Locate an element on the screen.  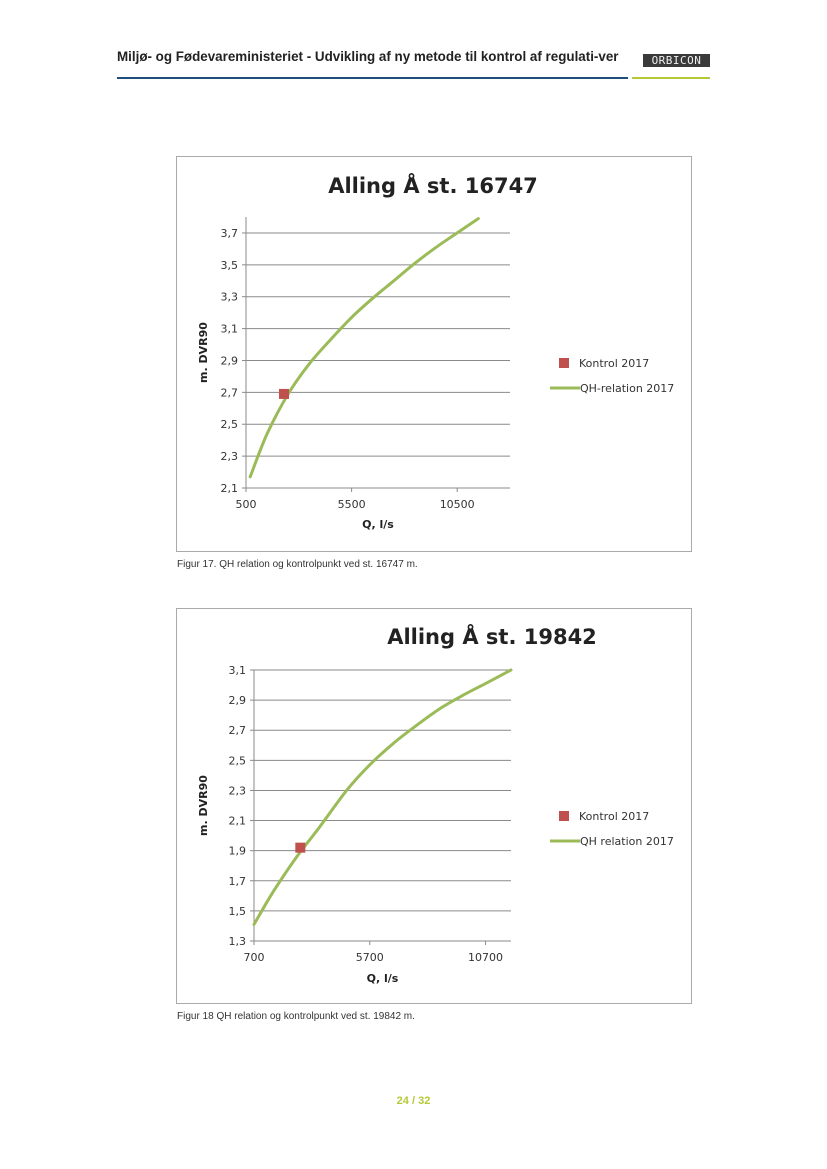
chart-0-series-line-qh-relation is located at coordinates (364, 348).